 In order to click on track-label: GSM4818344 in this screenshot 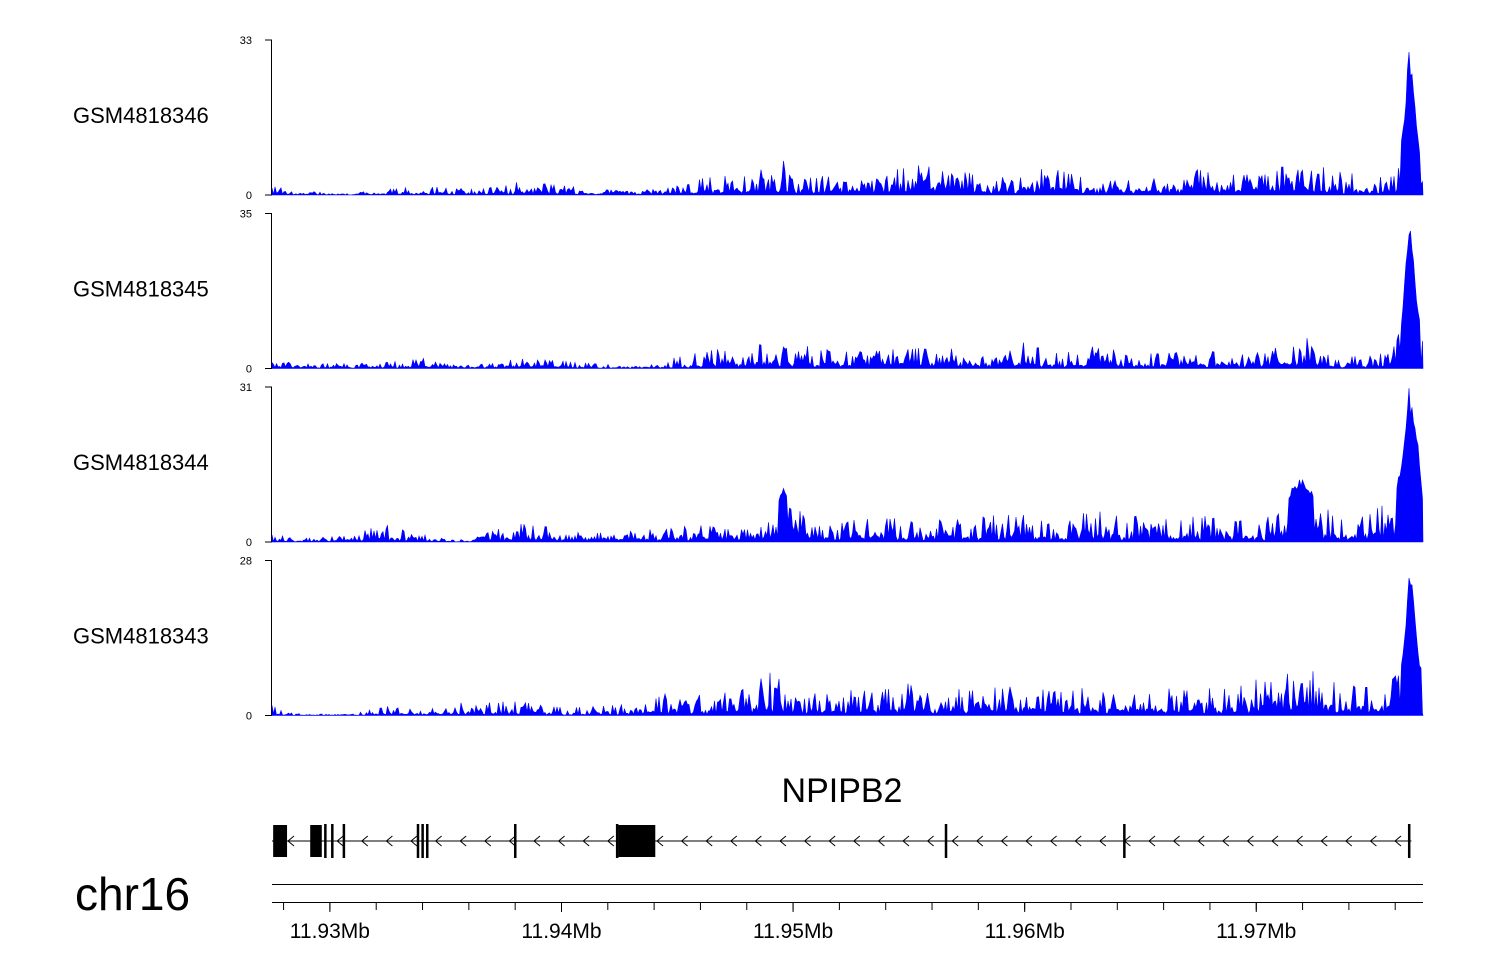, I will do `click(141, 462)`.